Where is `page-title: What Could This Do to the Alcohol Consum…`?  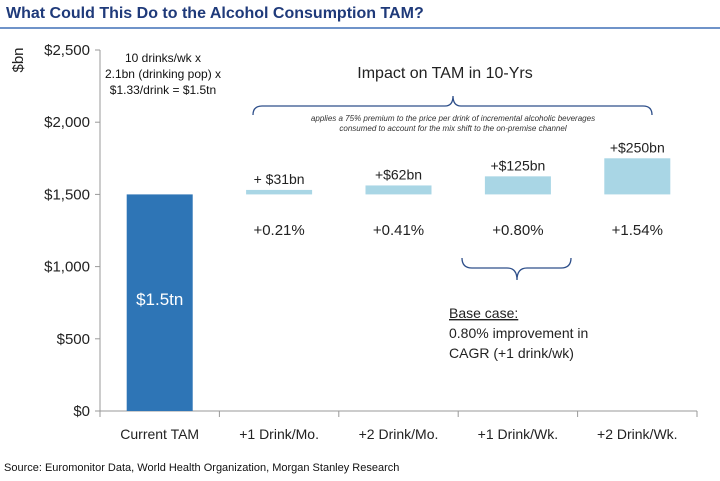
page-title: What Could This Do to the Alcohol Consum… is located at coordinates (215, 13).